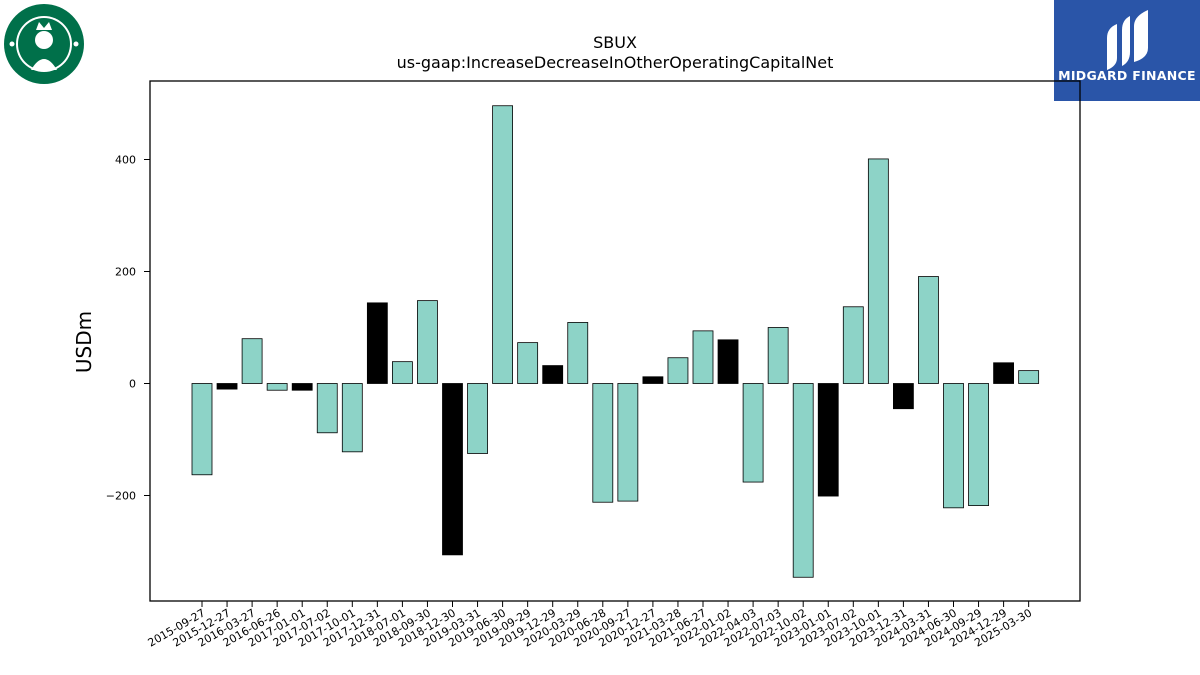  I want to click on y-tick-label: 0, so click(132, 384).